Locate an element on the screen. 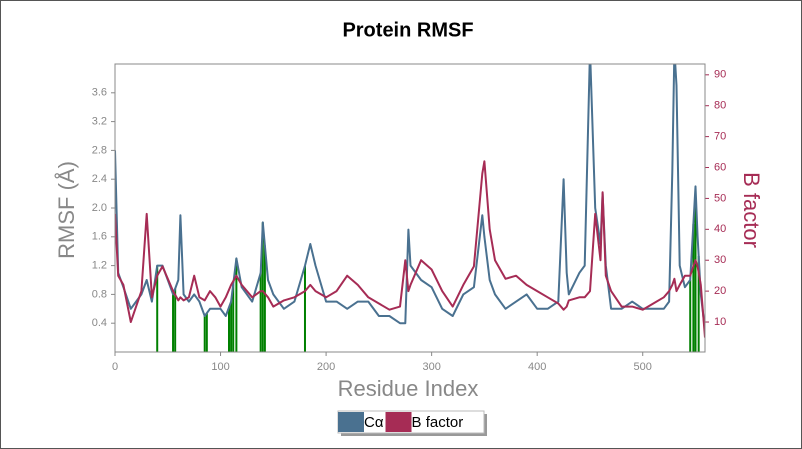 Image resolution: width=802 pixels, height=449 pixels. y2-tick-label: 20 is located at coordinates (720, 291).